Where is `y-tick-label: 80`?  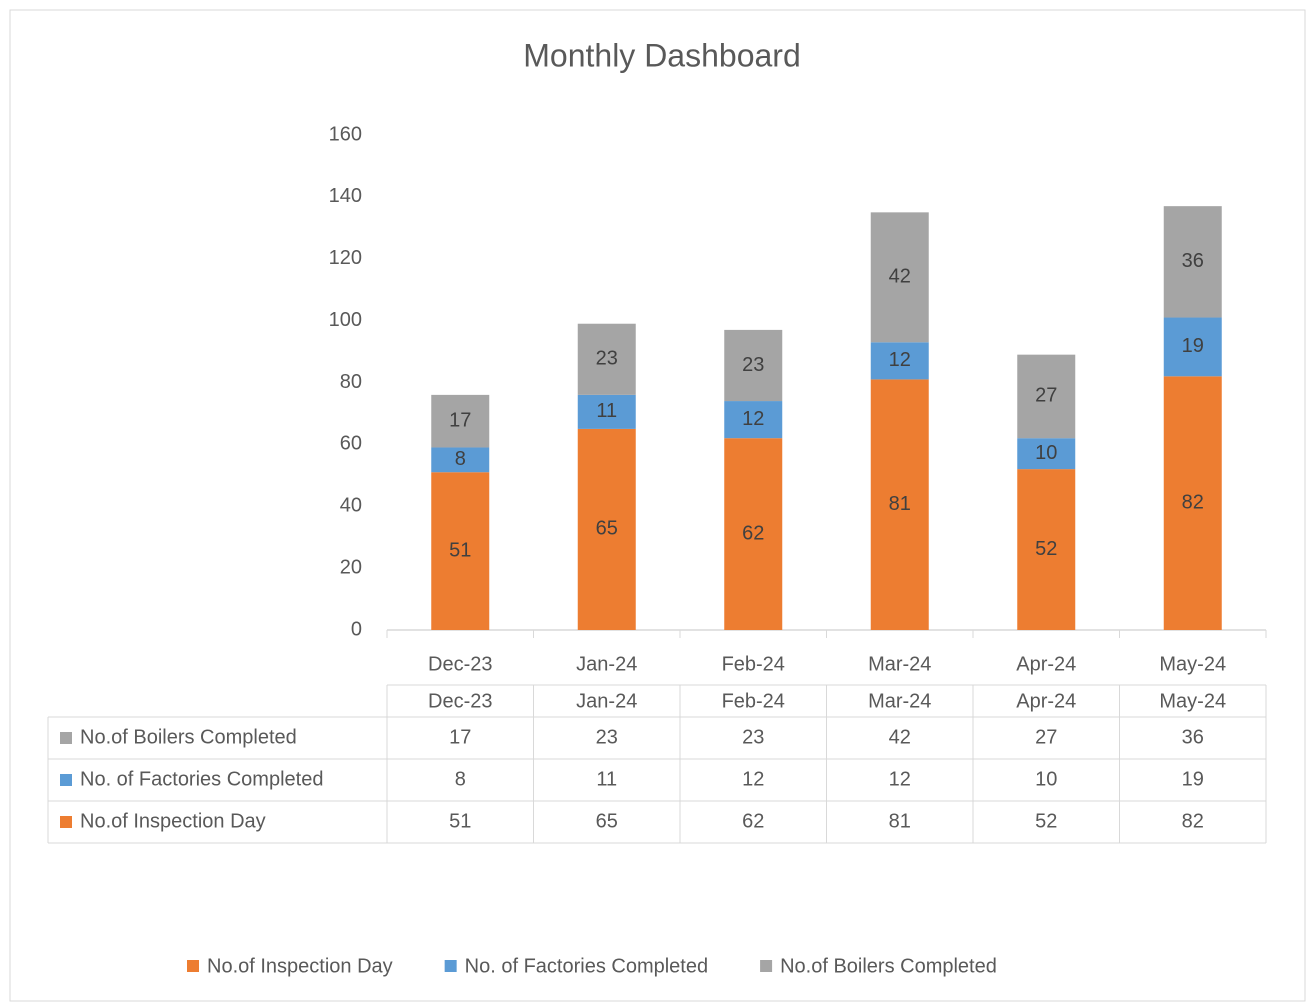 y-tick-label: 80 is located at coordinates (351, 382).